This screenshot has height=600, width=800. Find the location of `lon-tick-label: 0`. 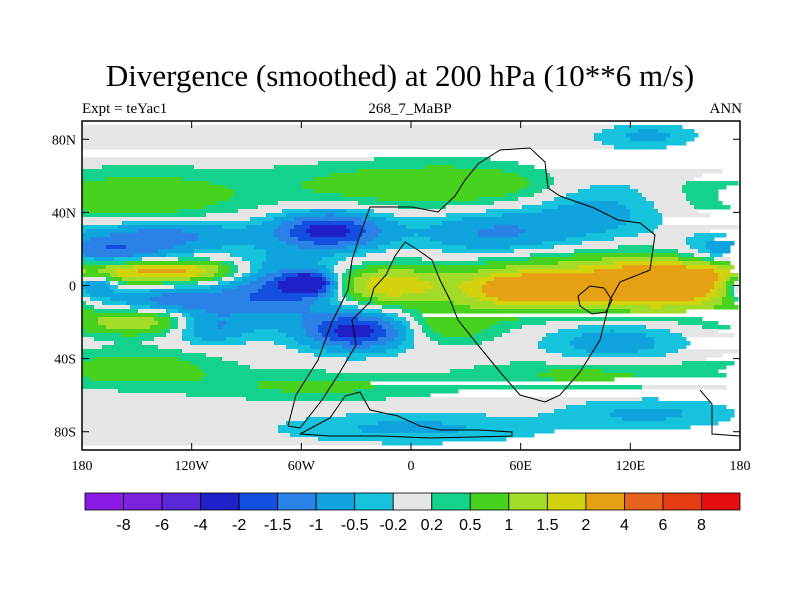

lon-tick-label: 0 is located at coordinates (411, 466).